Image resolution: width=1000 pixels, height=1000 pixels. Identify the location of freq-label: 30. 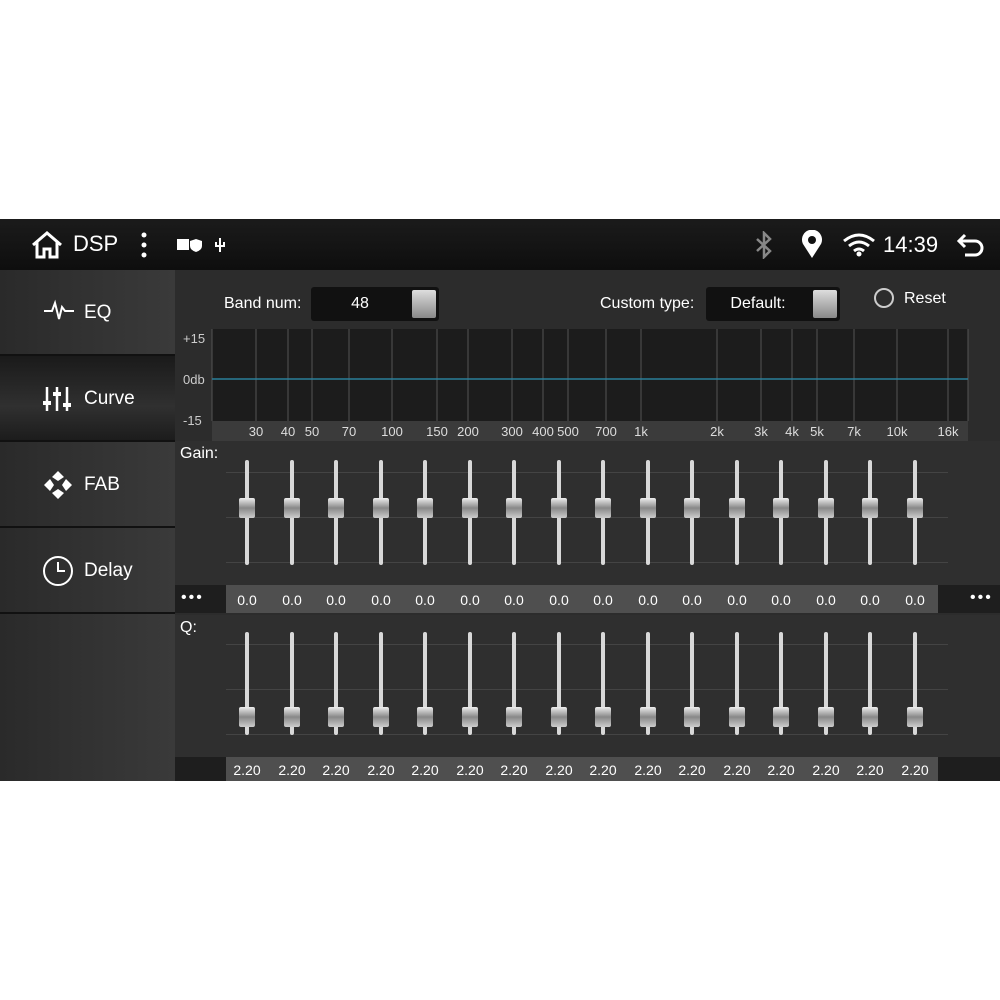
(256, 431).